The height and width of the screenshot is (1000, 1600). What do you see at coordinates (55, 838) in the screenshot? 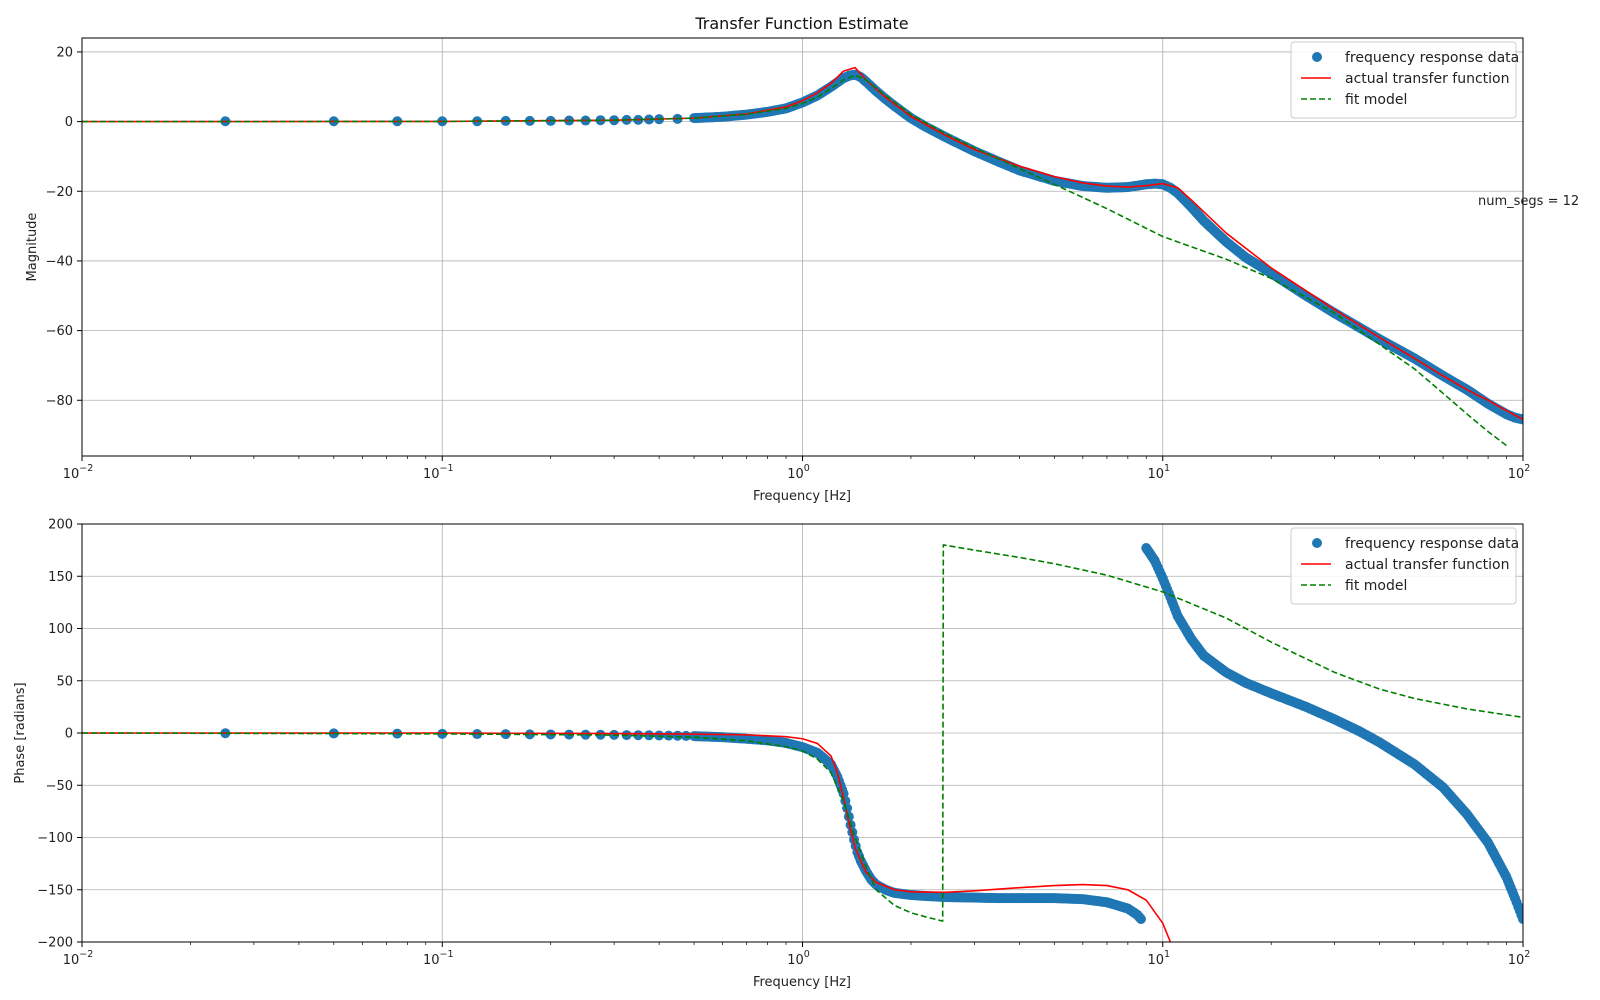
I see `phase-y-tick-label: −100` at bounding box center [55, 838].